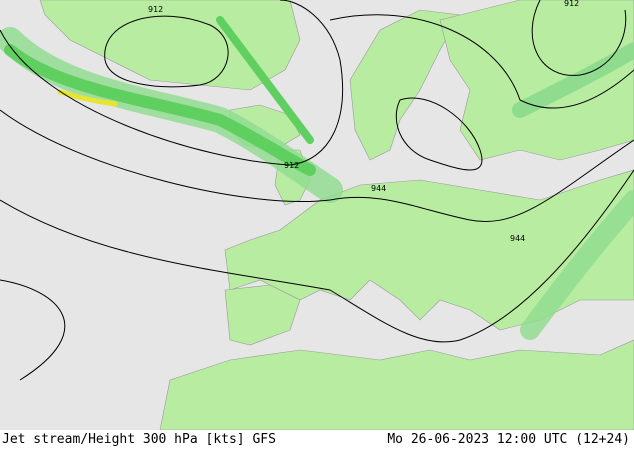 This screenshot has height=450, width=634. I want to click on footer-right: Mo 26-06-2023 12:00 UTC (12+24), so click(508, 439).